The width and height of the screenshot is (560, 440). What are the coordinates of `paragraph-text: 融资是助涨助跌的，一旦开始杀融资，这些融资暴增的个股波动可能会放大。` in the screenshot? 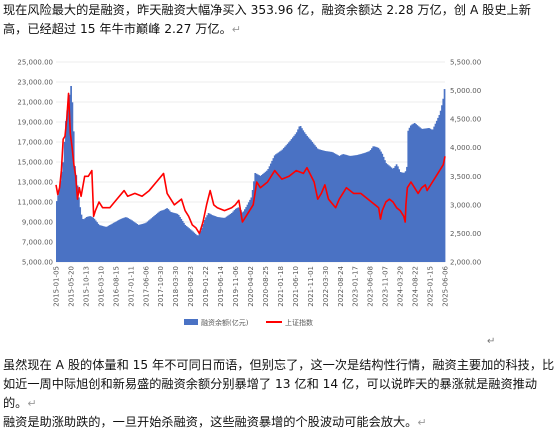 It's located at (210, 422).